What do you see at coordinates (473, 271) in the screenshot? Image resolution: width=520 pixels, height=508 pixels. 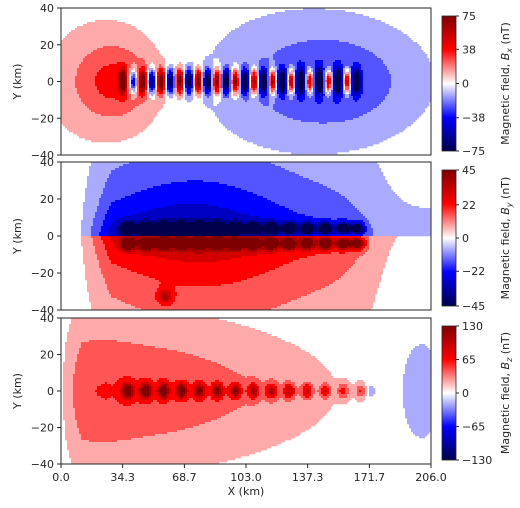 I see `colorbar-tick-label: −22` at bounding box center [473, 271].